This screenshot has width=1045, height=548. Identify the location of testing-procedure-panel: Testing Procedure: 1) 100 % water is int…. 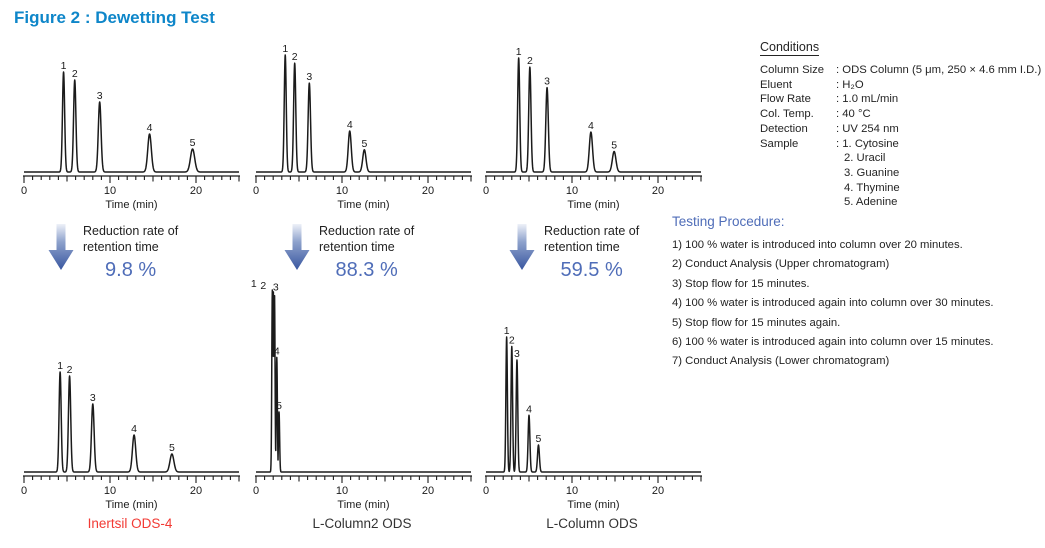
(858, 293).